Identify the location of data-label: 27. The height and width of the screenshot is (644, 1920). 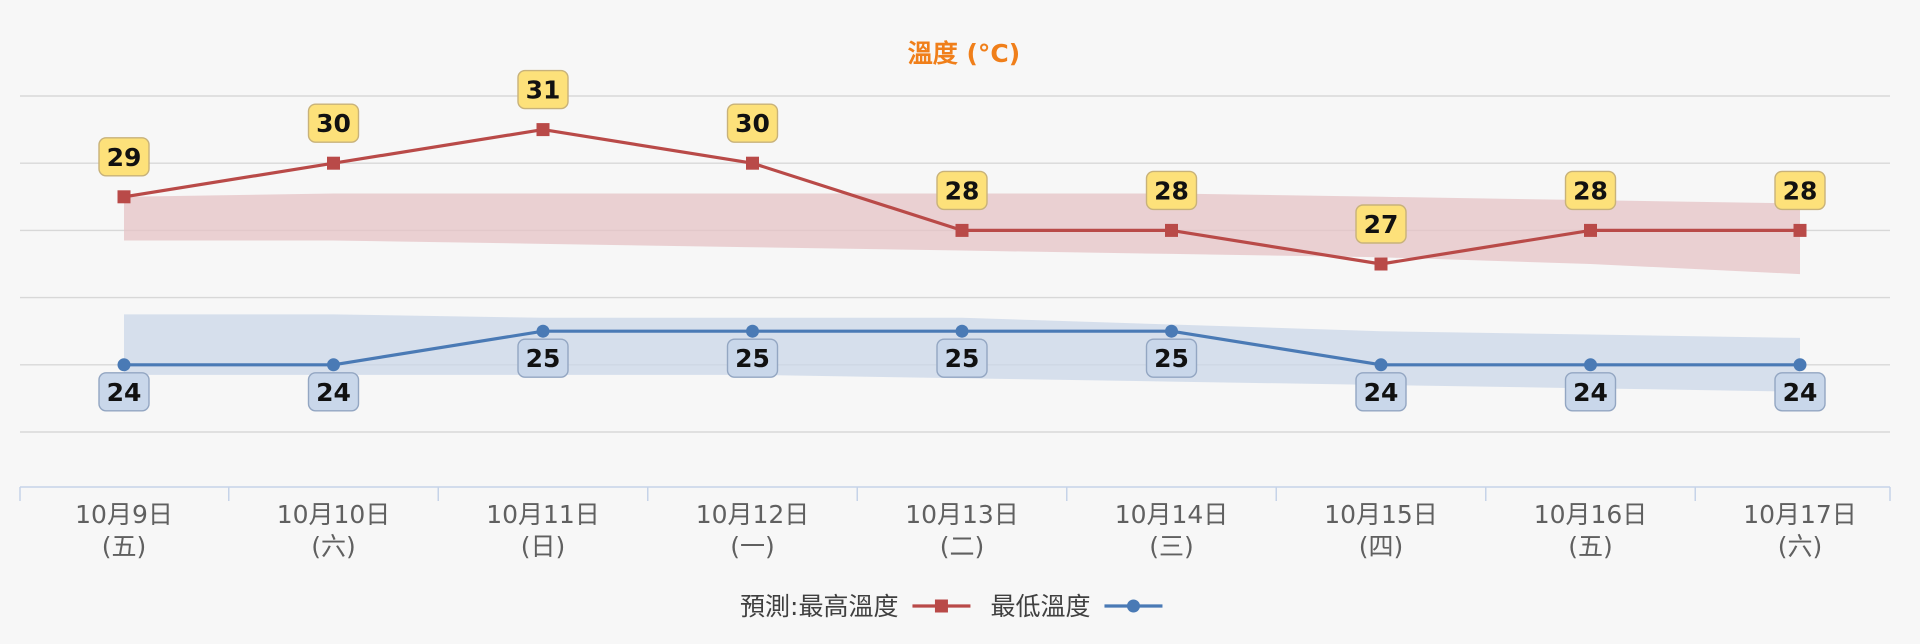
(1381, 224).